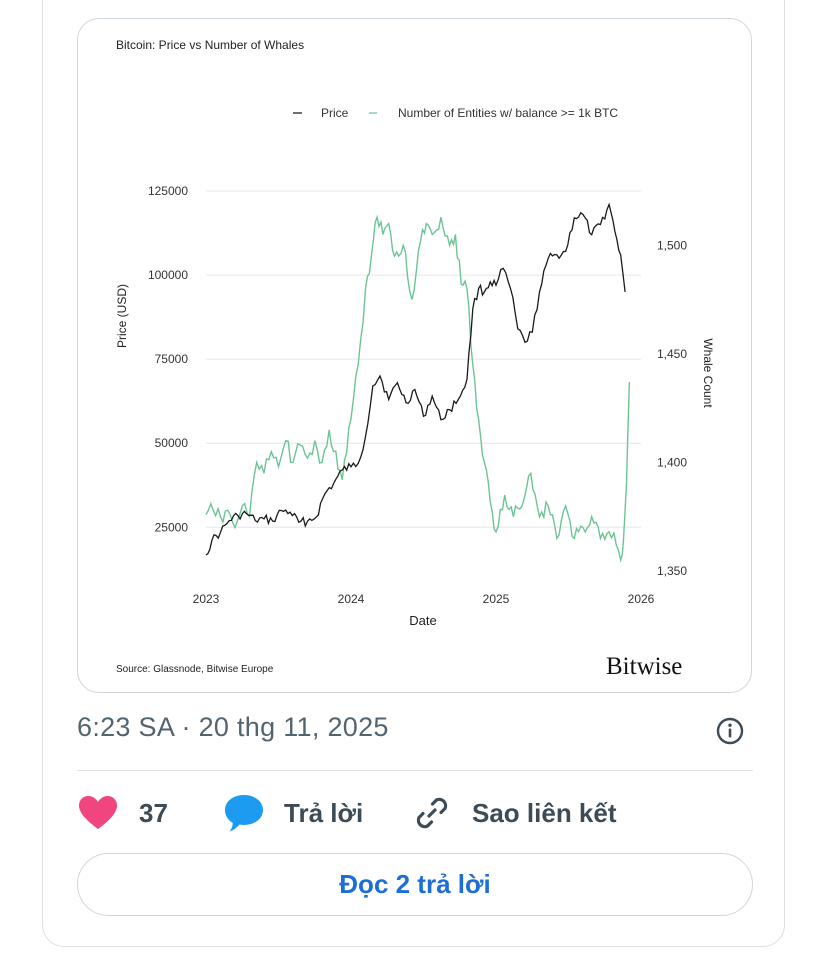  What do you see at coordinates (351, 599) in the screenshot?
I see `x-tick-label: 2024` at bounding box center [351, 599].